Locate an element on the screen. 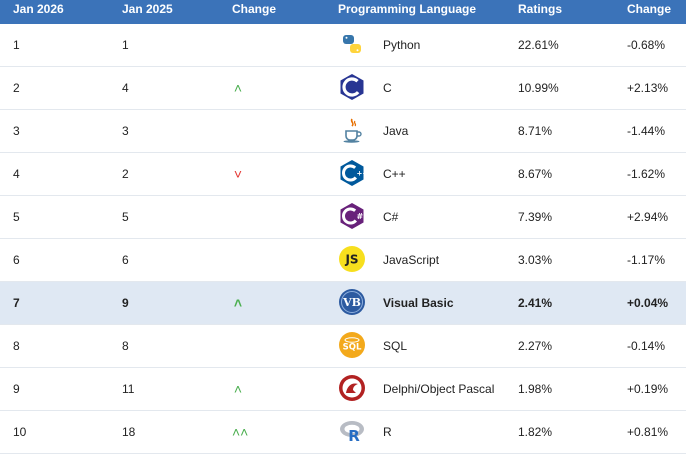 This screenshot has width=686, height=454. header-change: Change is located at coordinates (254, 9).